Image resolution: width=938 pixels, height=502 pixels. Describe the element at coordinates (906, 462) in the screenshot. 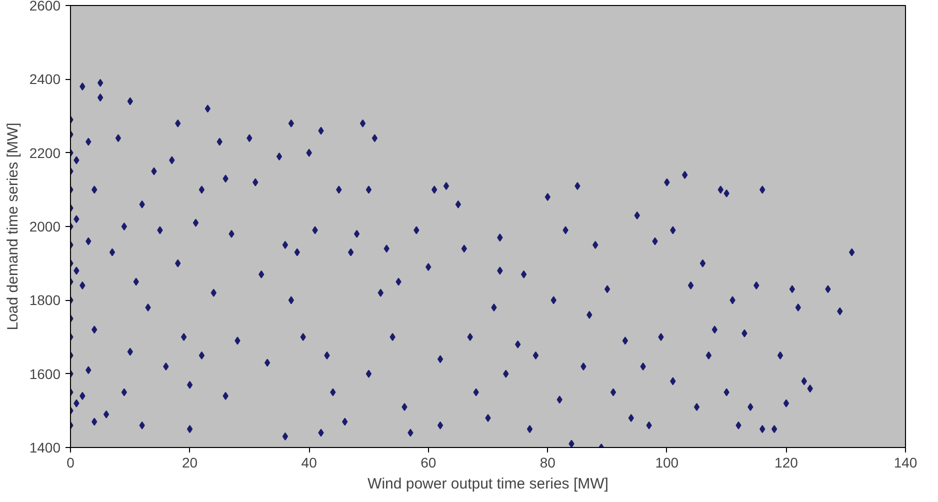

I see `x-tick-label: 140` at that location.